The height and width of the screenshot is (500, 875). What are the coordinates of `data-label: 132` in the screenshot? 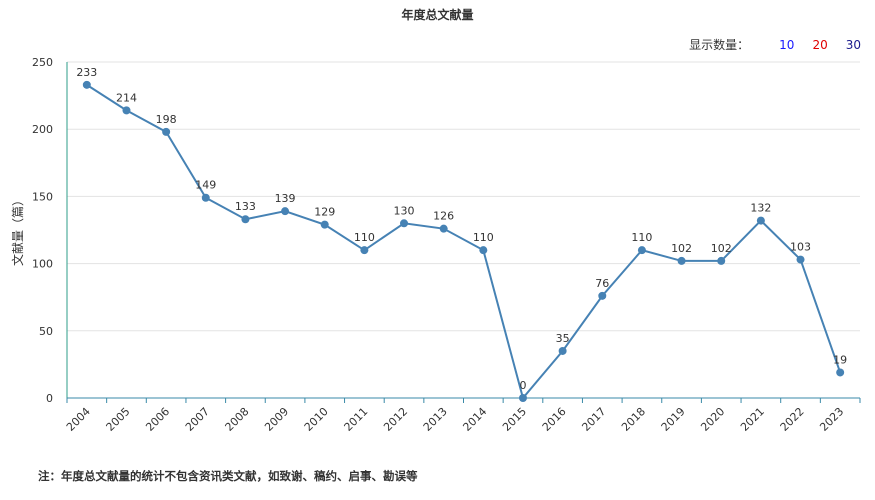 It's located at (760, 208).